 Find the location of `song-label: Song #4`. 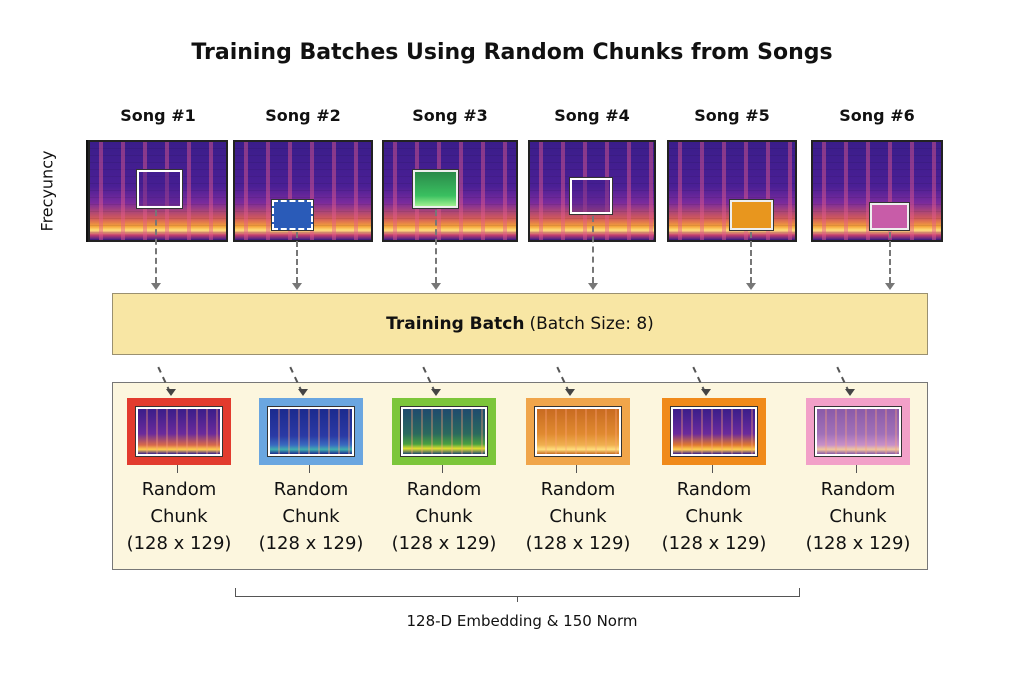

song-label: Song #4 is located at coordinates (592, 115).